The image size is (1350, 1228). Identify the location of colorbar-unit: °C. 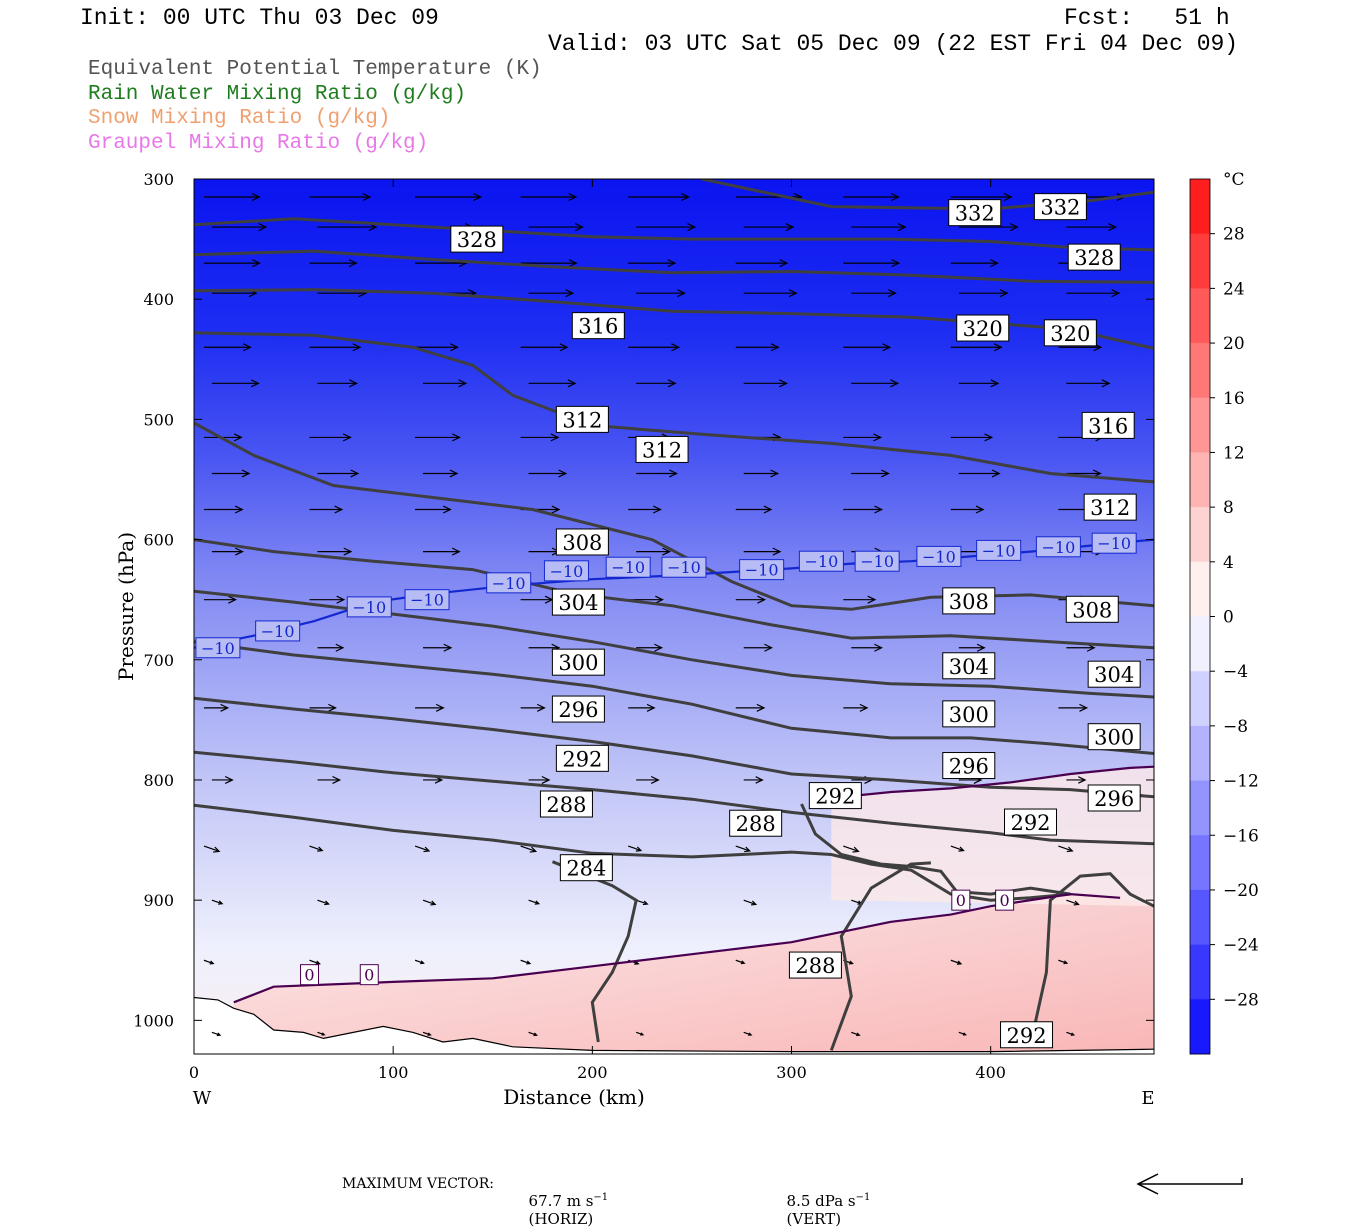
(1234, 180).